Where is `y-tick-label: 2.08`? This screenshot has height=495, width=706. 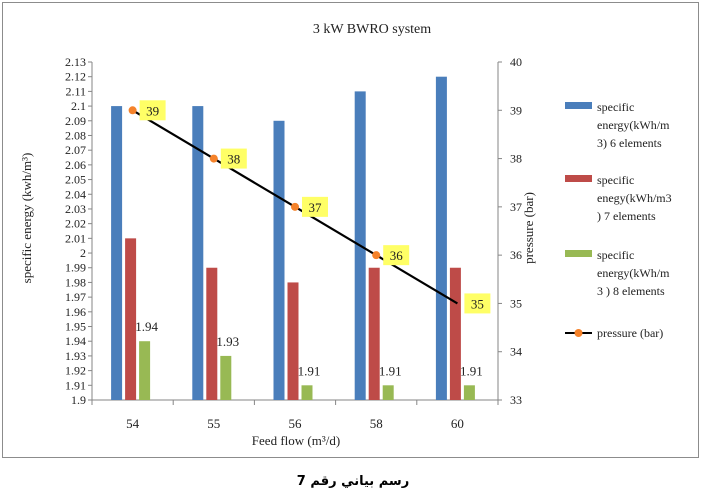
y-tick-label: 2.08 is located at coordinates (75, 135).